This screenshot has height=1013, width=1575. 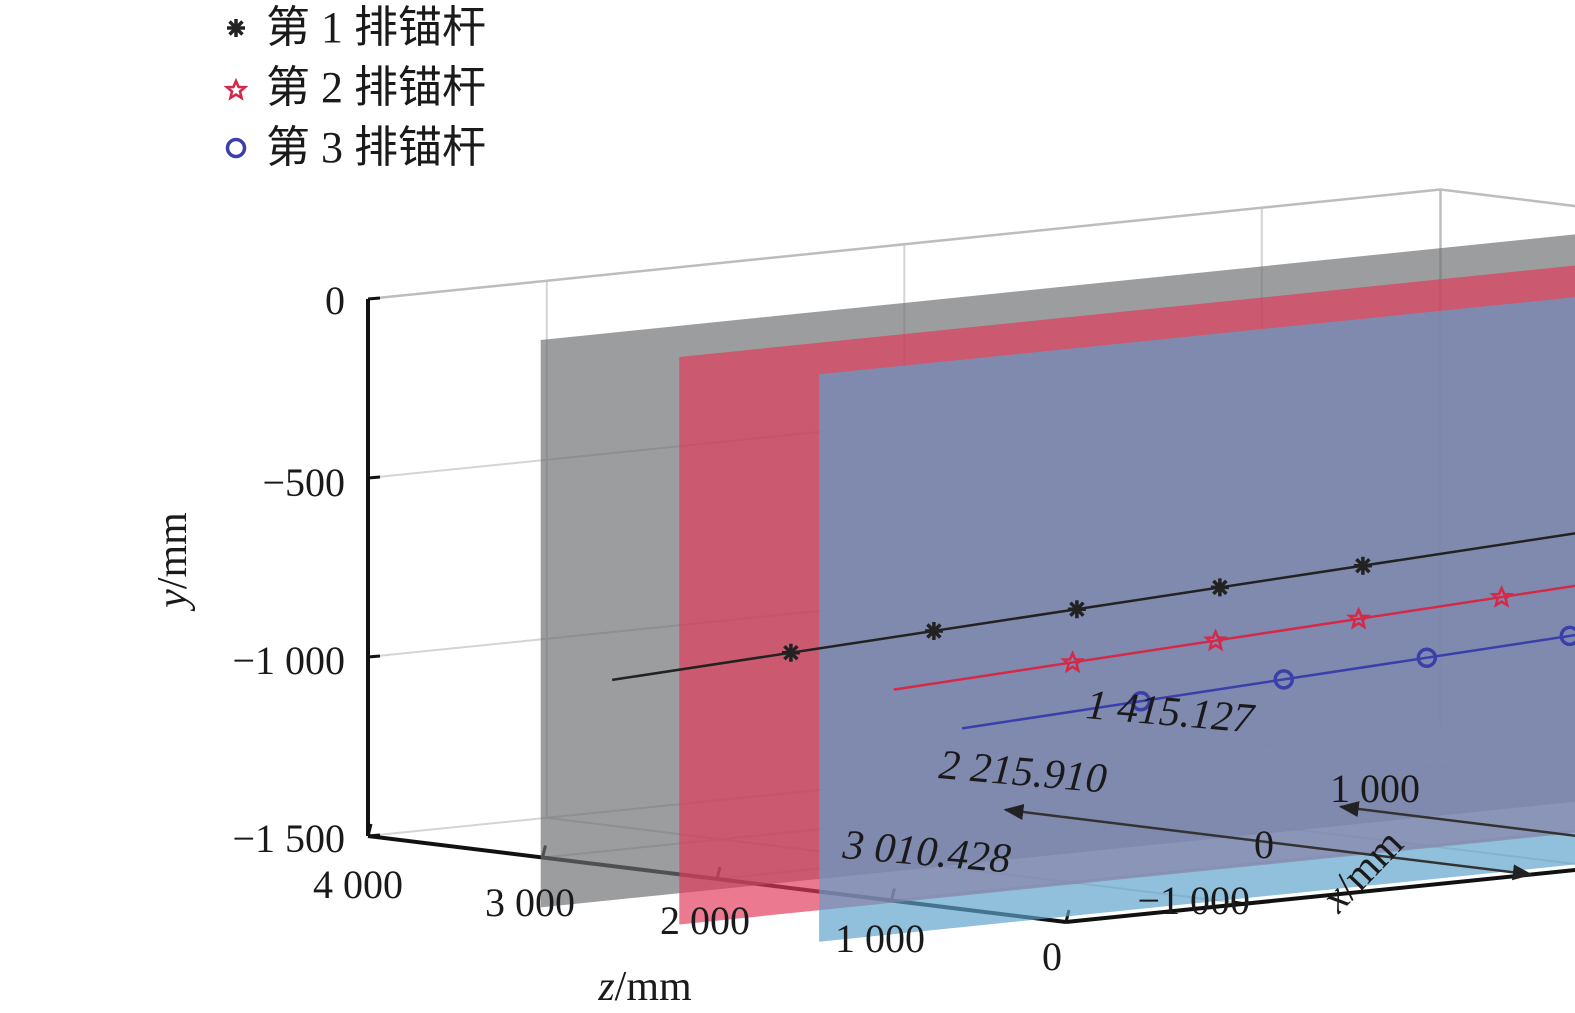 I want to click on dimension-arrows, so click(x=1289, y=841).